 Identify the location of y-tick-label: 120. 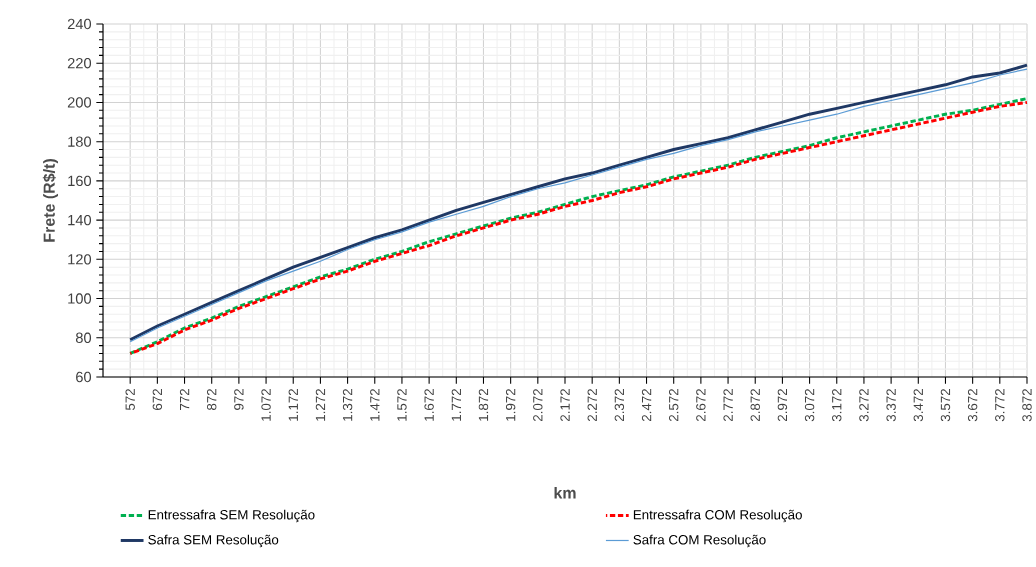
(80, 259).